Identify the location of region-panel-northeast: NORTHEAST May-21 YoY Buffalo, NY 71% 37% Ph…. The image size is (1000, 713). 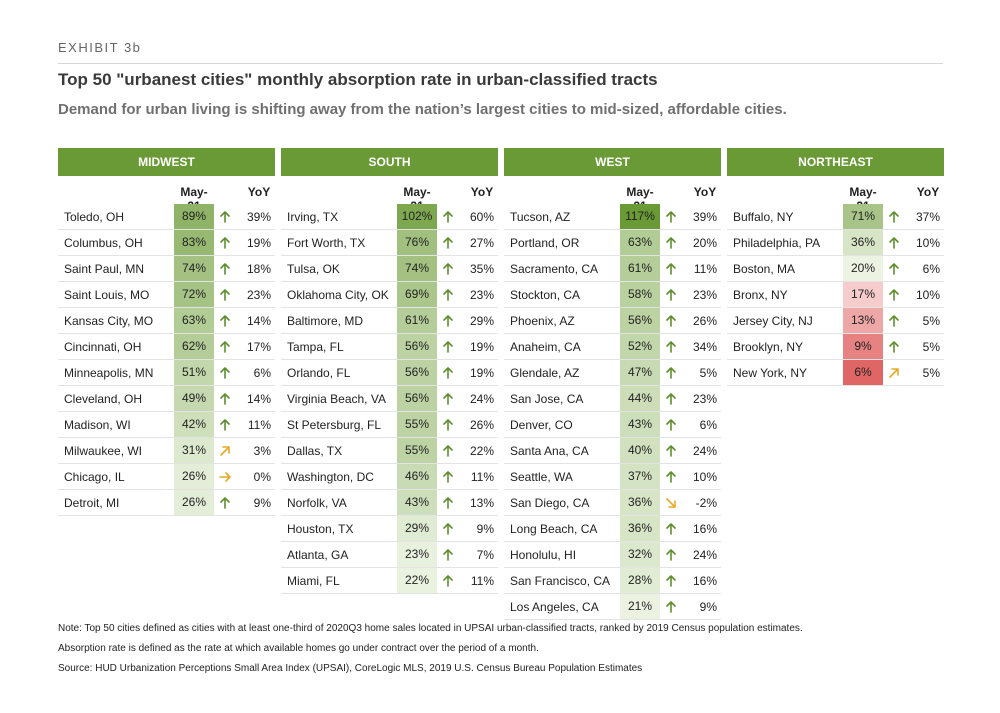
(835, 267).